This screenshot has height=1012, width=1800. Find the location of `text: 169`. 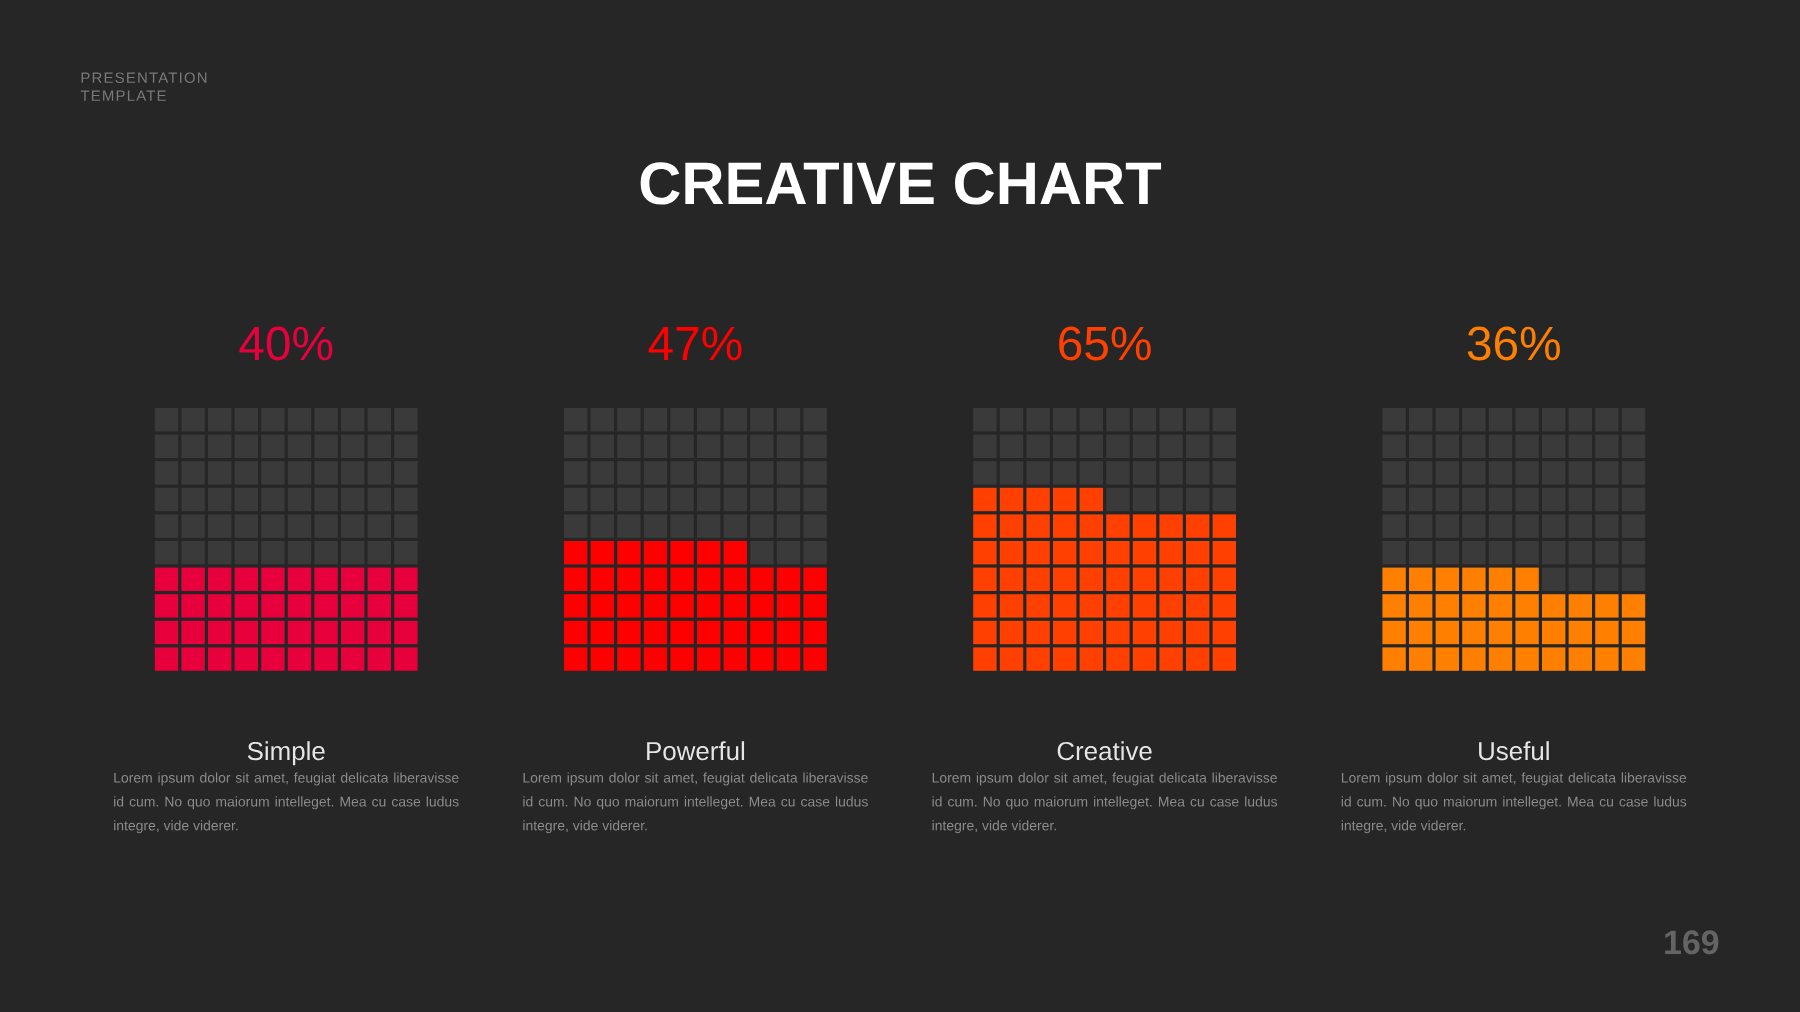

text: 169 is located at coordinates (1692, 942).